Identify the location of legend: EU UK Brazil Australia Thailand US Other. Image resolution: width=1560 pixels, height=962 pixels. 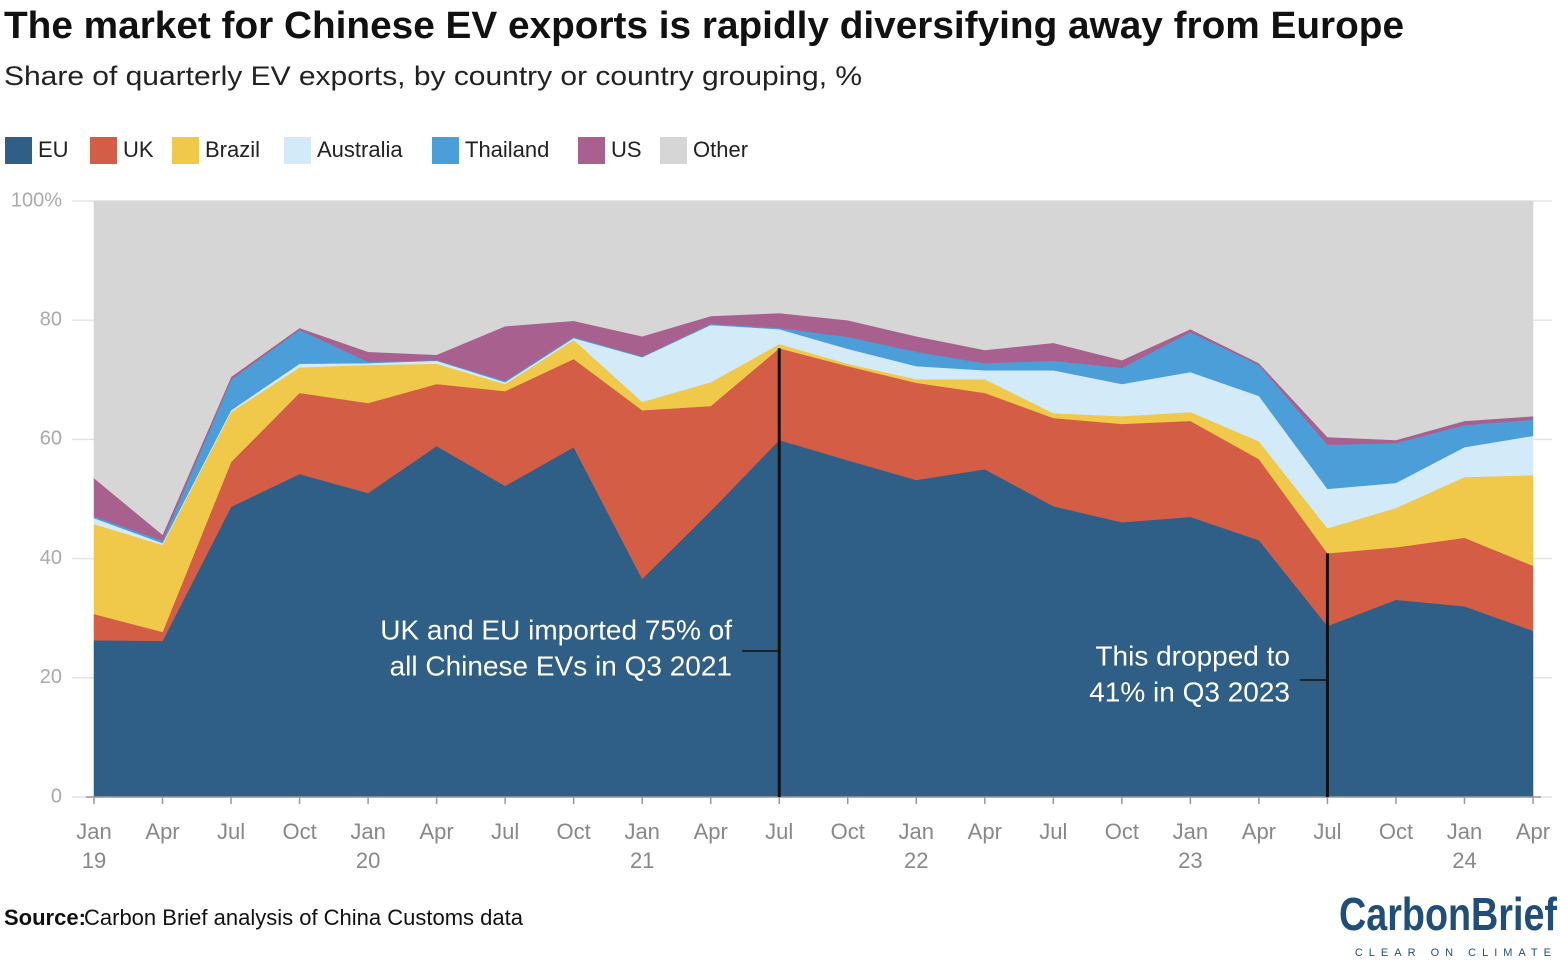
(376, 150).